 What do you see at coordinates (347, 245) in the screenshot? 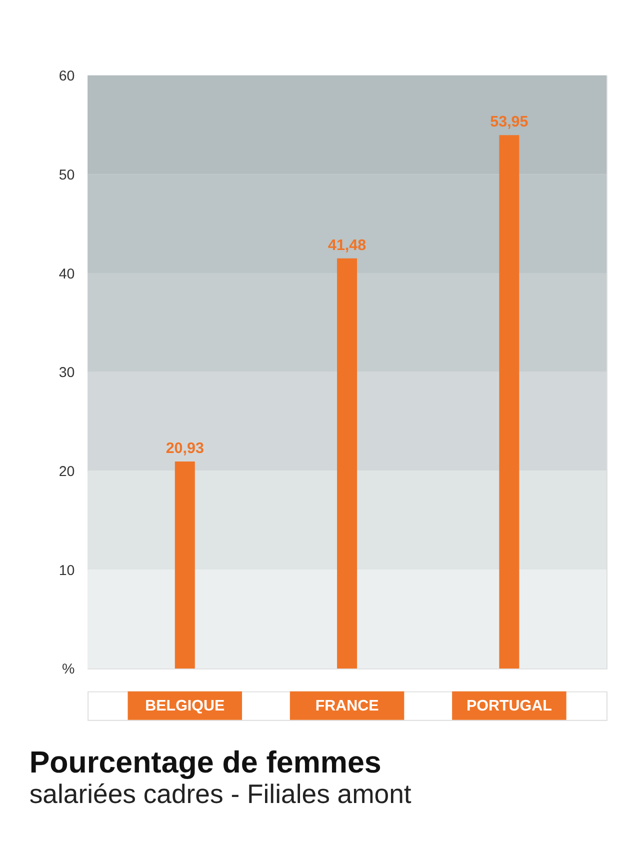
I see `text: 41,48` at bounding box center [347, 245].